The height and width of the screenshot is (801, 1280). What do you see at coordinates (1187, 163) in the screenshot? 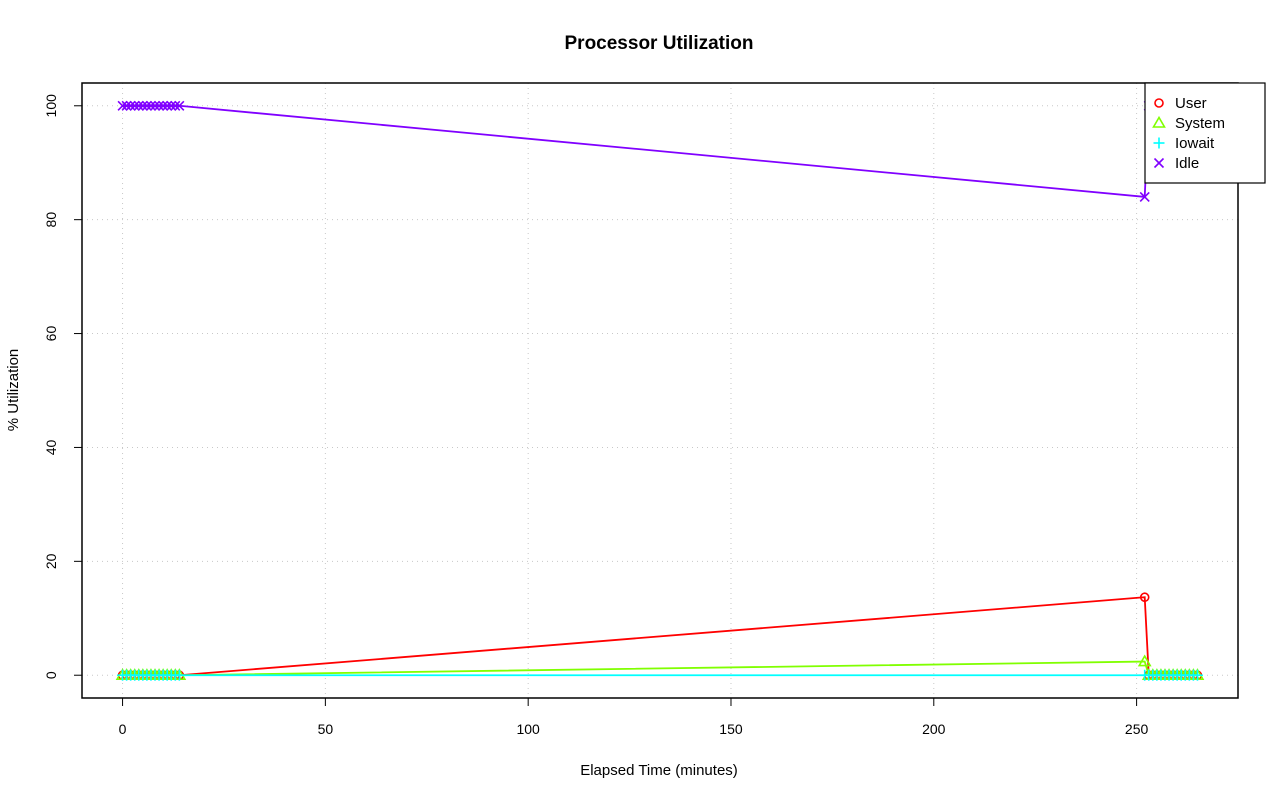
I see `legend-label-idle: Idle` at bounding box center [1187, 163].